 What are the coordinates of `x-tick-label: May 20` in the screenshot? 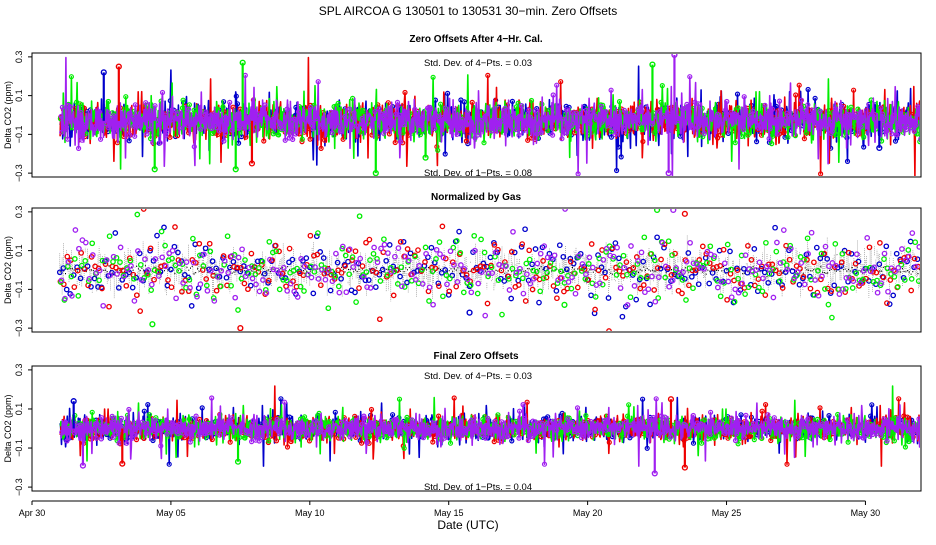 It's located at (588, 513).